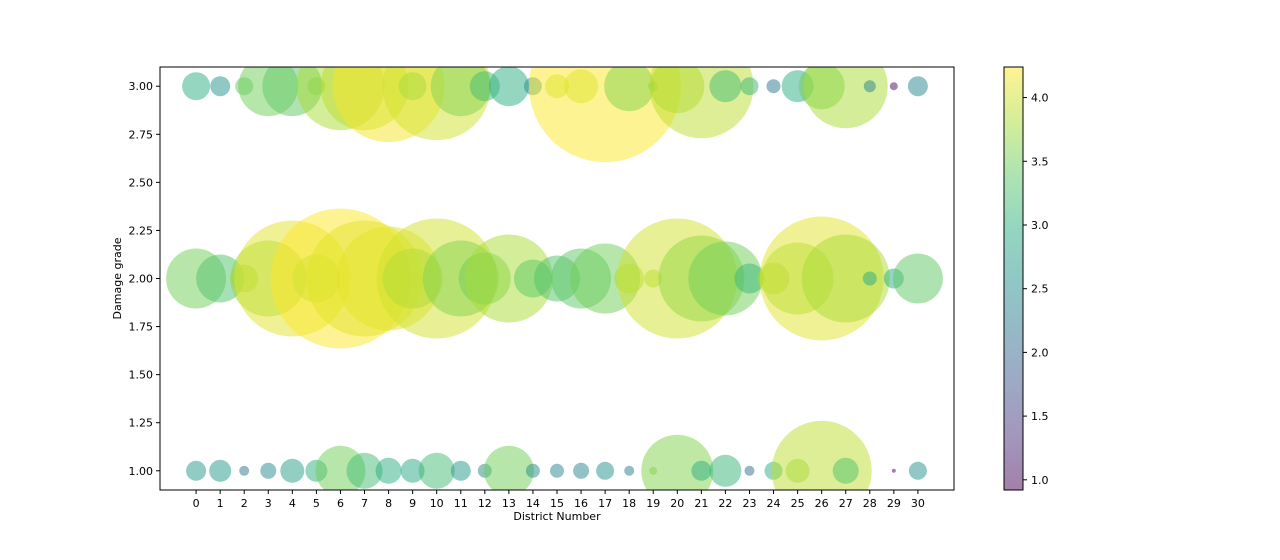 The width and height of the screenshot is (1280, 560). Describe the element at coordinates (1040, 225) in the screenshot. I see `colorbar-tick-label: 3.0` at that location.